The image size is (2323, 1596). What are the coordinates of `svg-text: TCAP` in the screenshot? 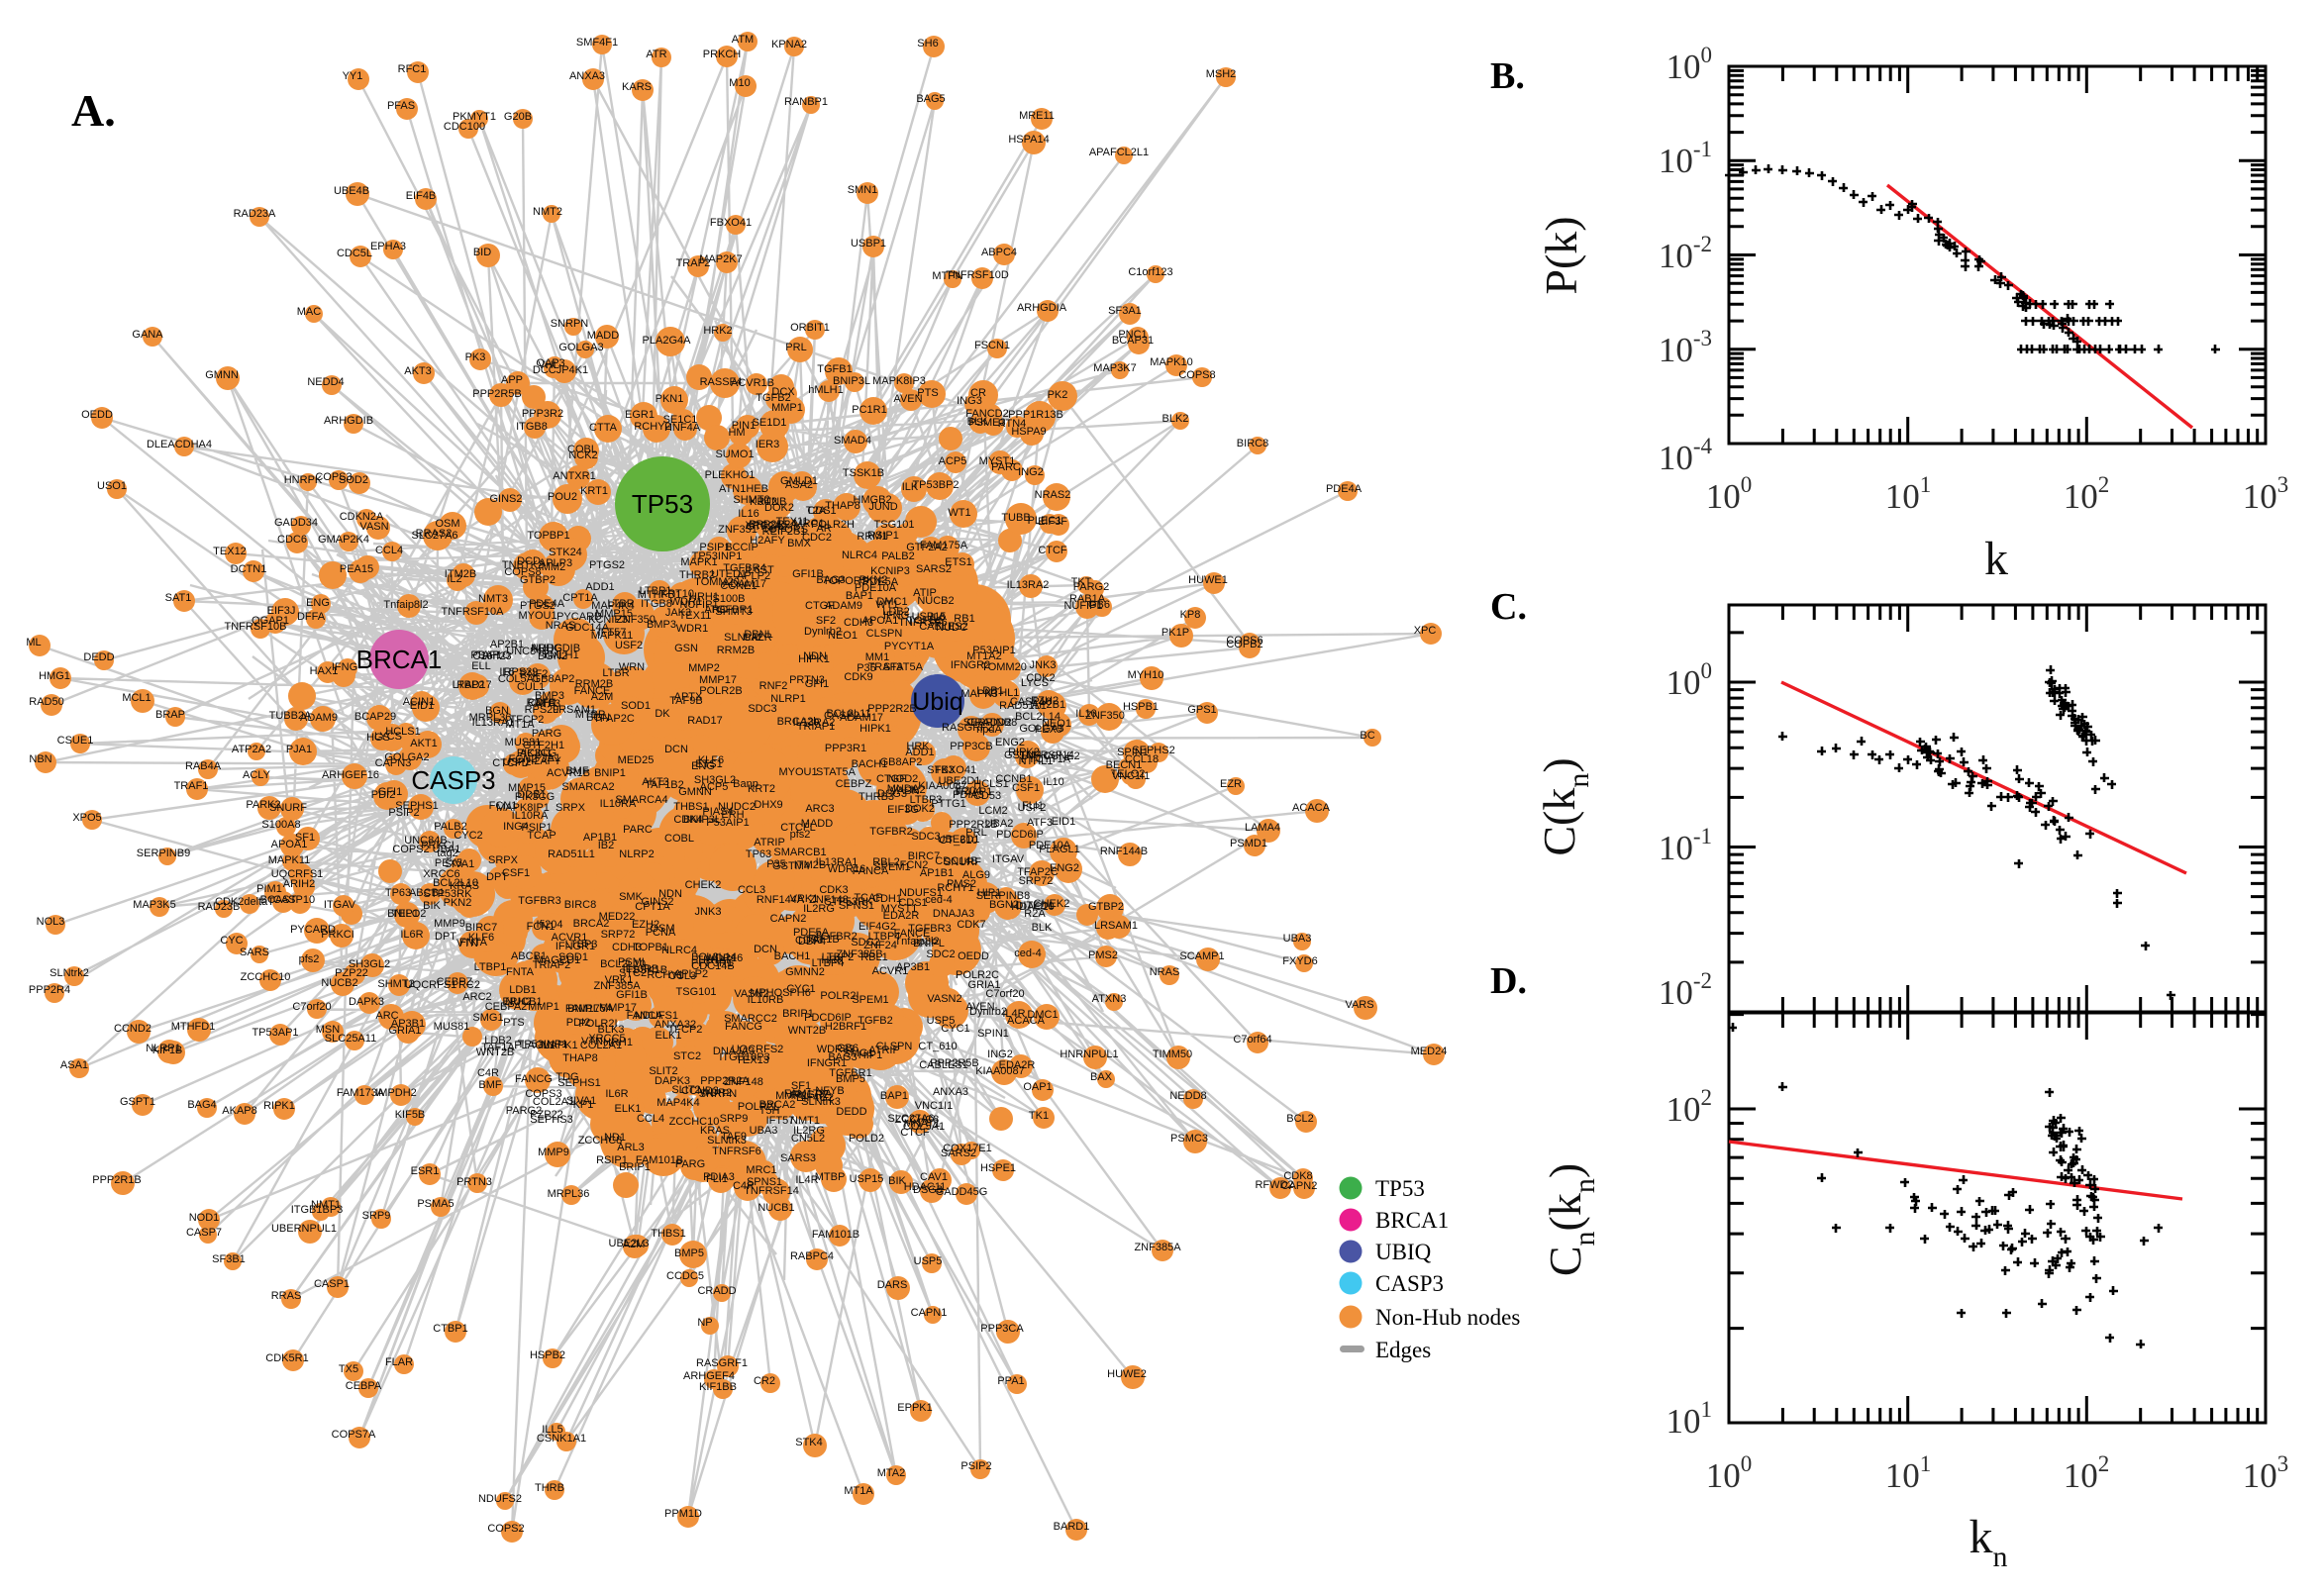 It's located at (541, 836).